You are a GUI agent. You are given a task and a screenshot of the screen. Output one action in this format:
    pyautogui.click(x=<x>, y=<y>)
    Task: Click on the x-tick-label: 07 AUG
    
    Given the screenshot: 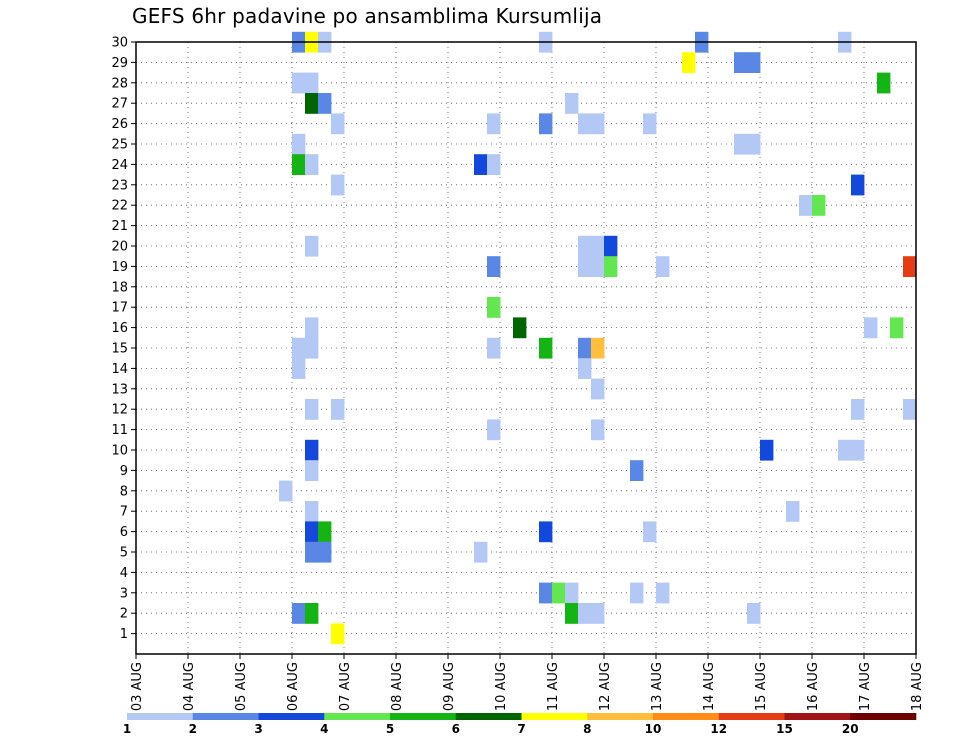 What is the action you would take?
    pyautogui.click(x=345, y=686)
    